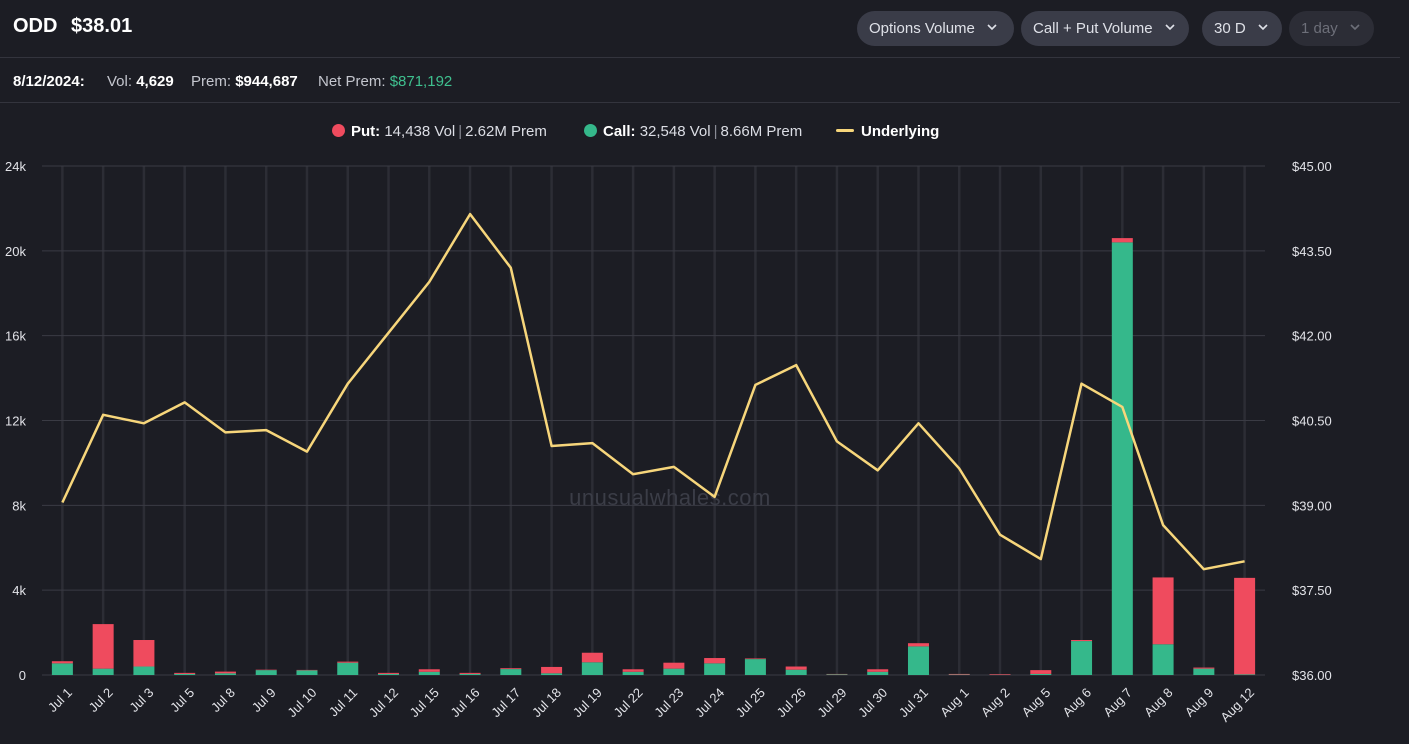  Describe the element at coordinates (338, 130) in the screenshot. I see `put-dot-icon` at that location.